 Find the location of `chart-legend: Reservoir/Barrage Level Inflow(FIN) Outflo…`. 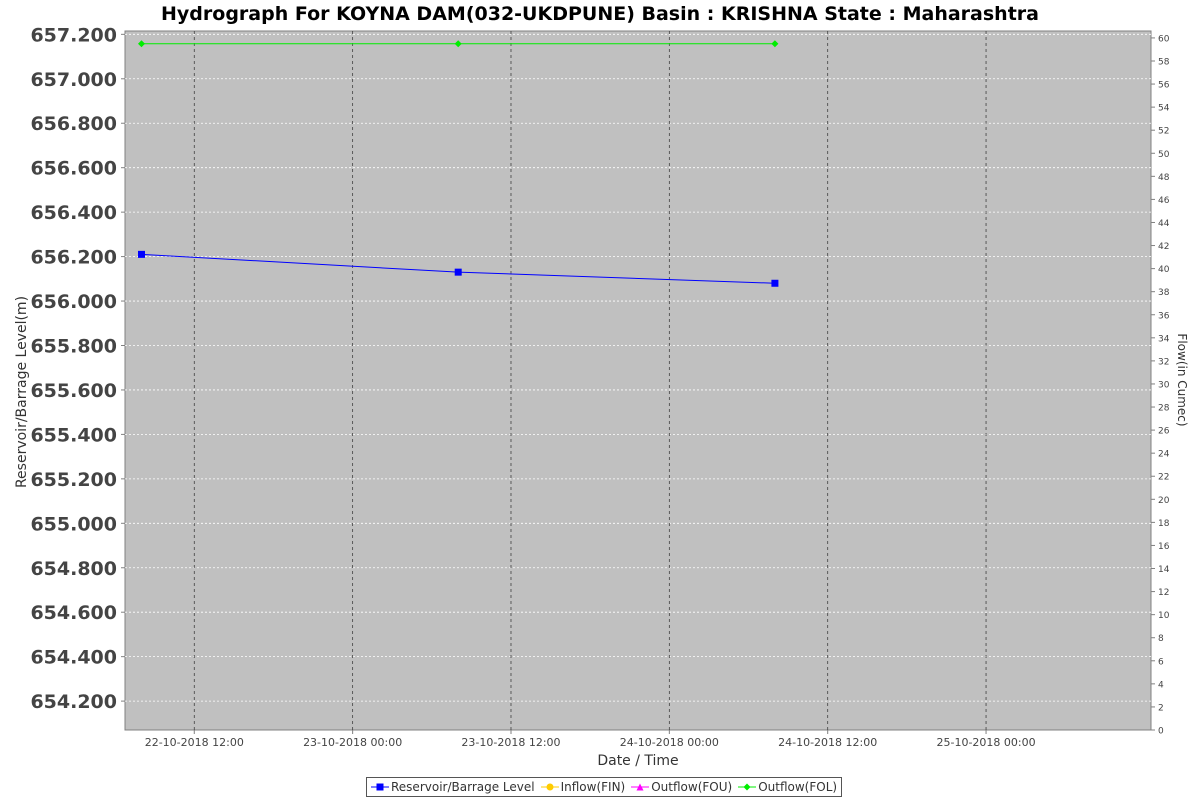

chart-legend: Reservoir/Barrage Level Inflow(FIN) Outflo… is located at coordinates (604, 787).